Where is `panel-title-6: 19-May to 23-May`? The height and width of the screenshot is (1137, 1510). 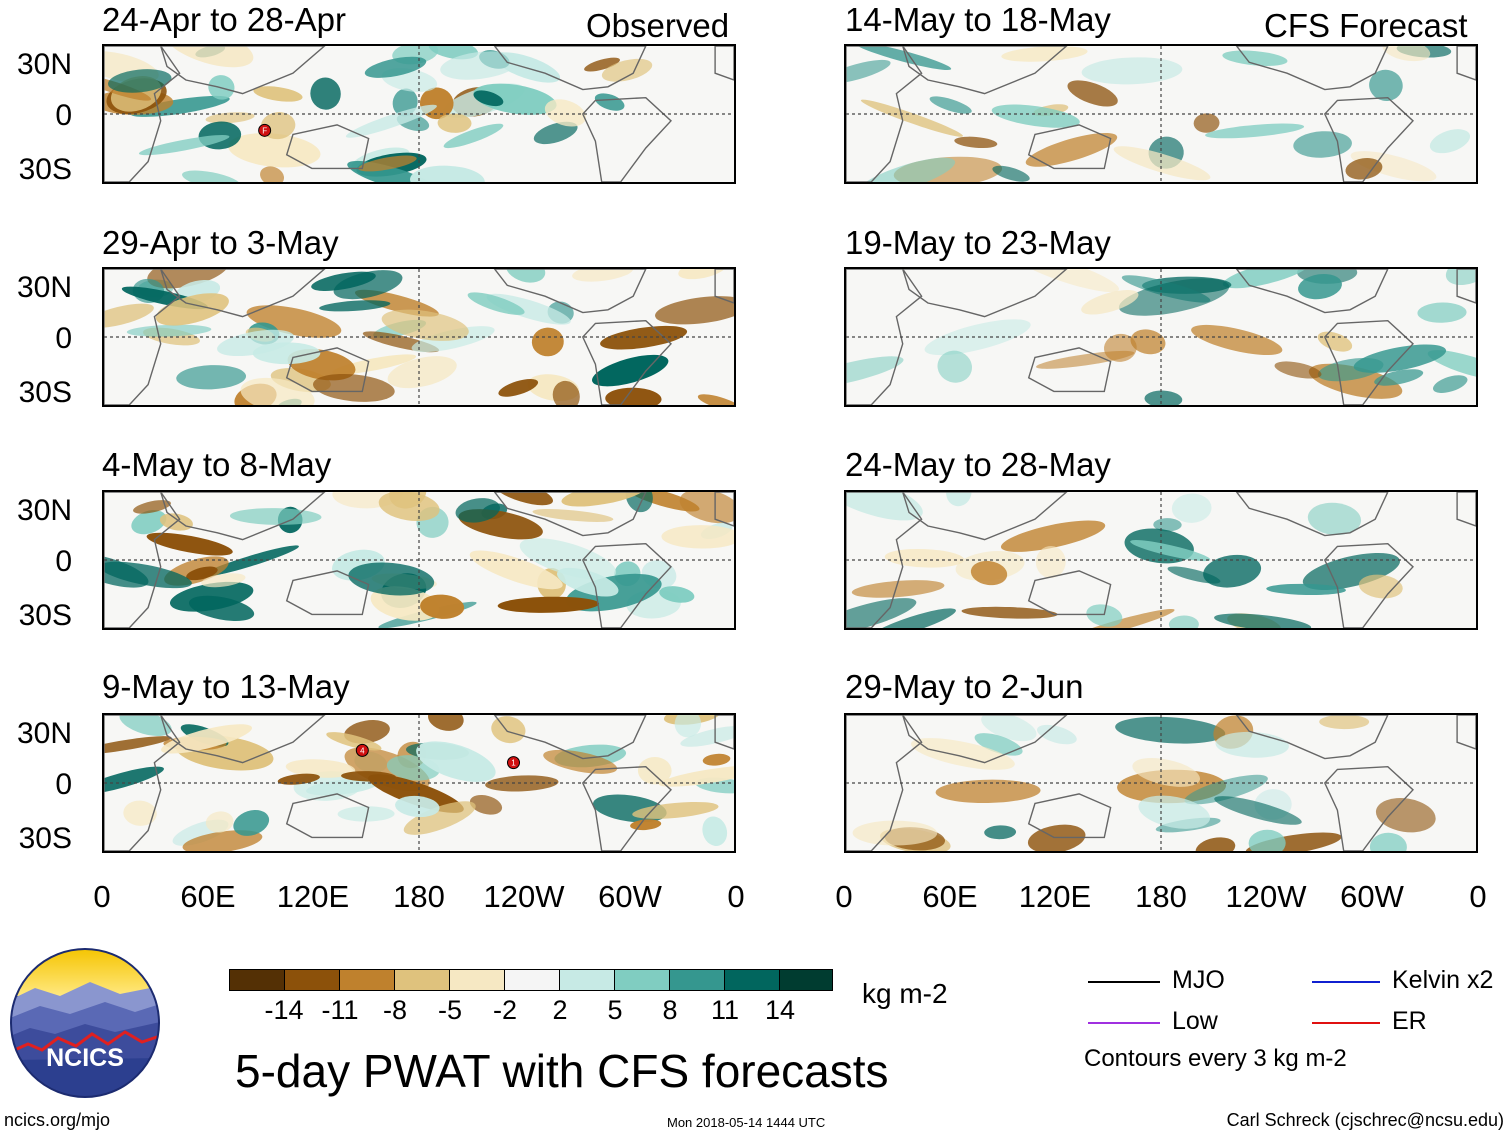
panel-title-6: 19-May to 23-May is located at coordinates (978, 242).